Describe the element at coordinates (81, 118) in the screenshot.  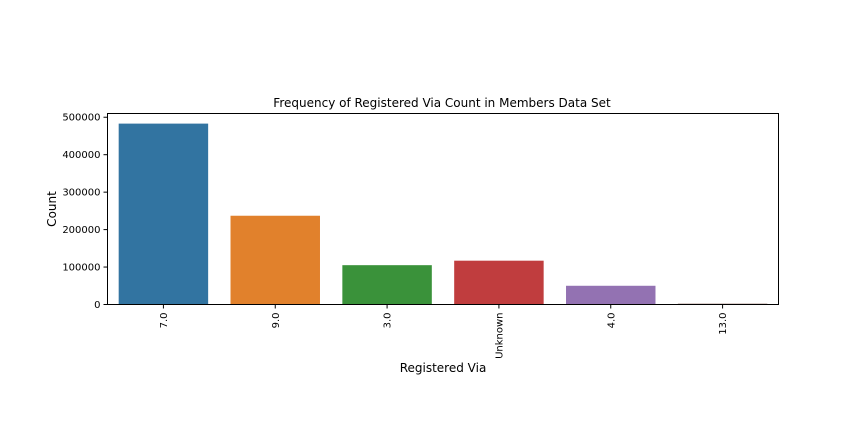
I see `y-tick-label: 500000` at that location.